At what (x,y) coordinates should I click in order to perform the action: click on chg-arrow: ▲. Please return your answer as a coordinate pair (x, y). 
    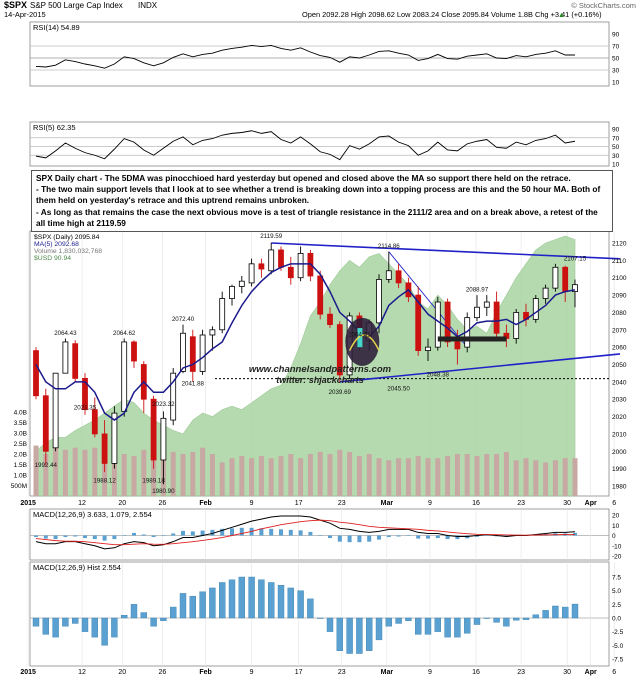
    Looking at the image, I should click on (561, 15).